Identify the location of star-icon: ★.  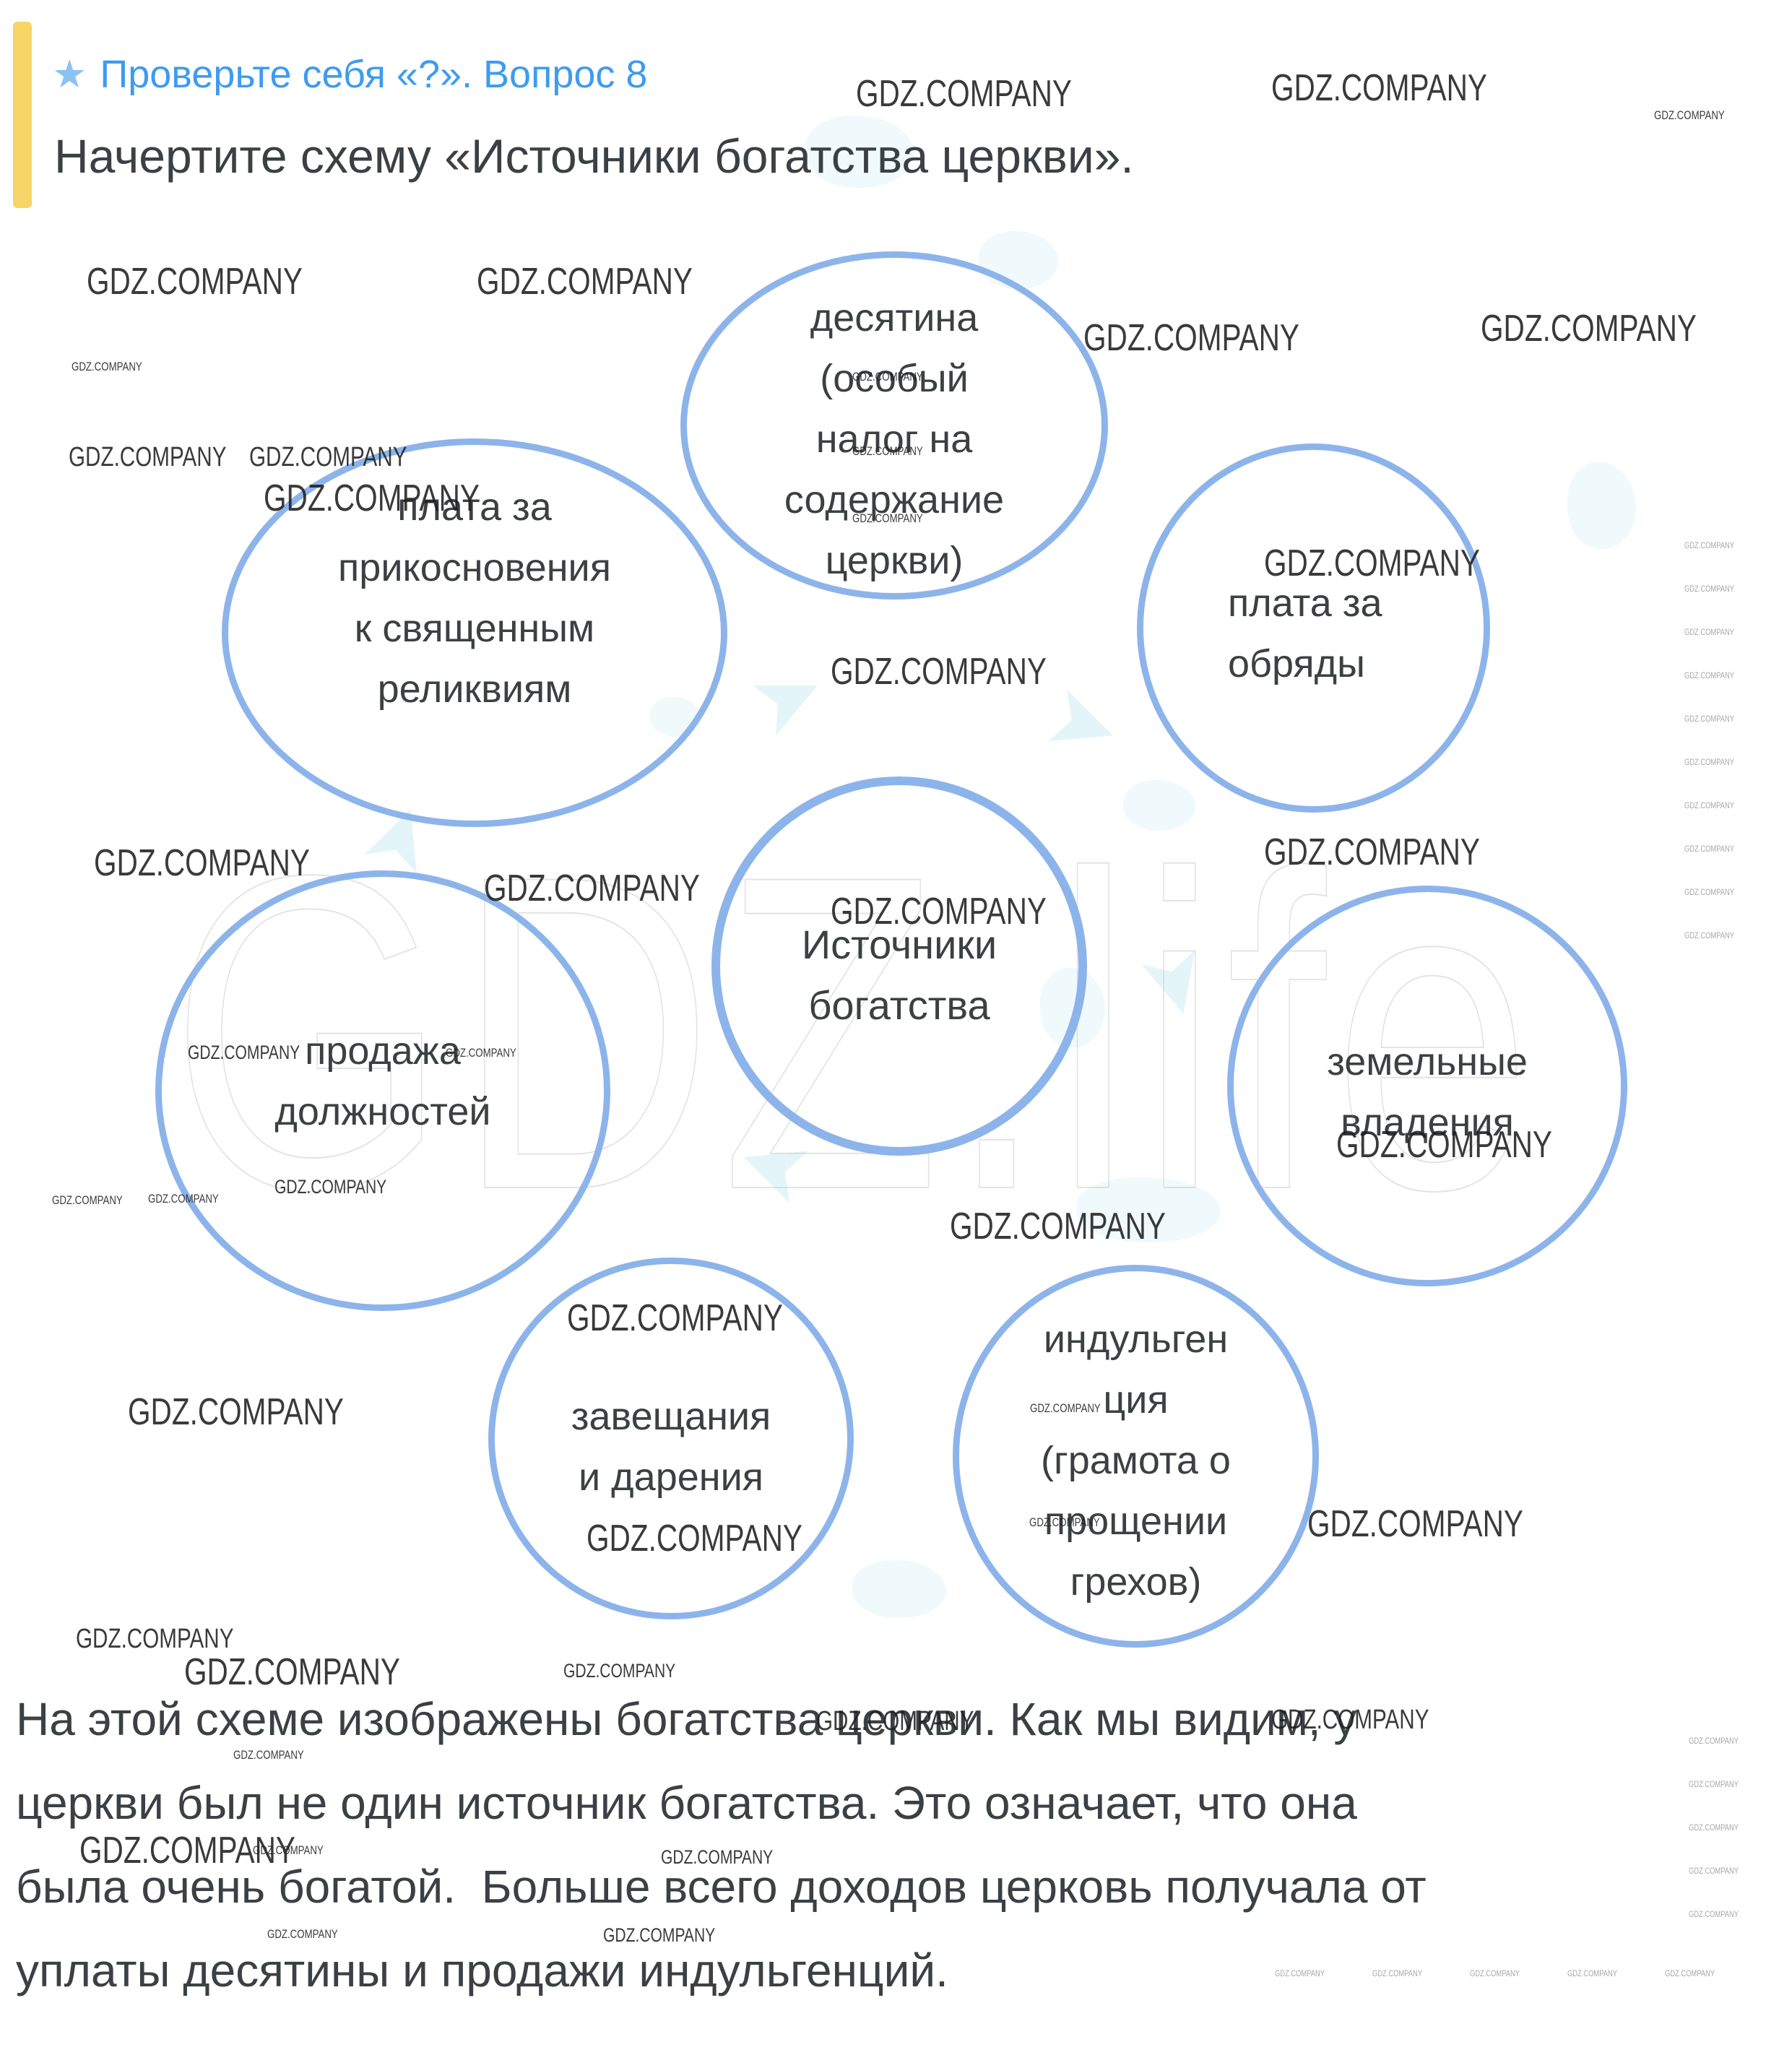
(69, 74).